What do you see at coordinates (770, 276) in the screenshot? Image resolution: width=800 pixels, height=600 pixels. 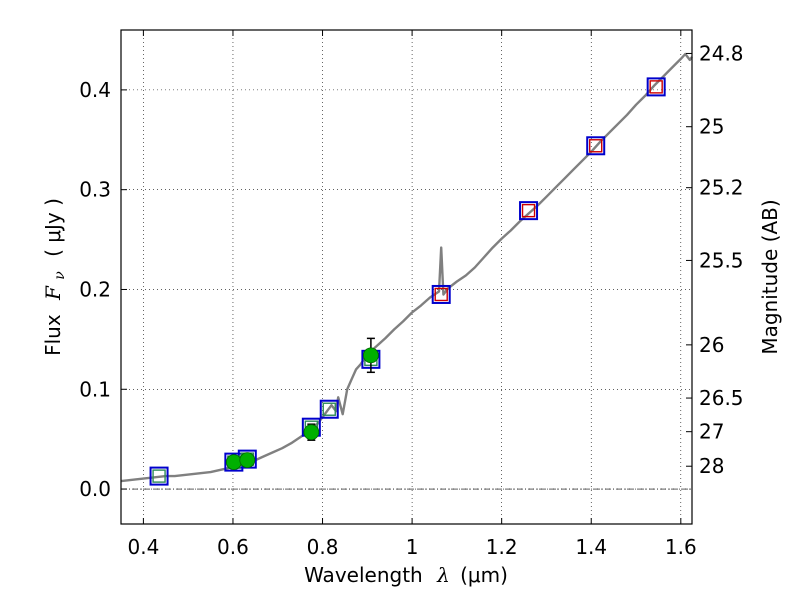 I see `y2-axis-label: Magnitude (AB)` at bounding box center [770, 276].